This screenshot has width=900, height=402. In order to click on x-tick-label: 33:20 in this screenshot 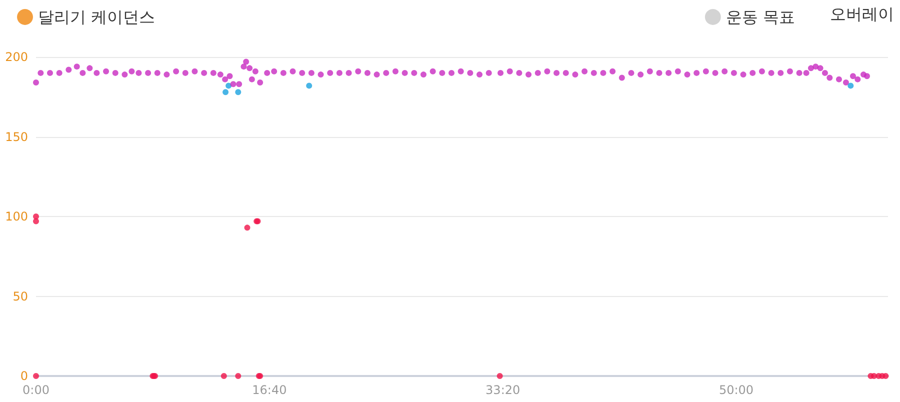, I will do `click(503, 390)`.